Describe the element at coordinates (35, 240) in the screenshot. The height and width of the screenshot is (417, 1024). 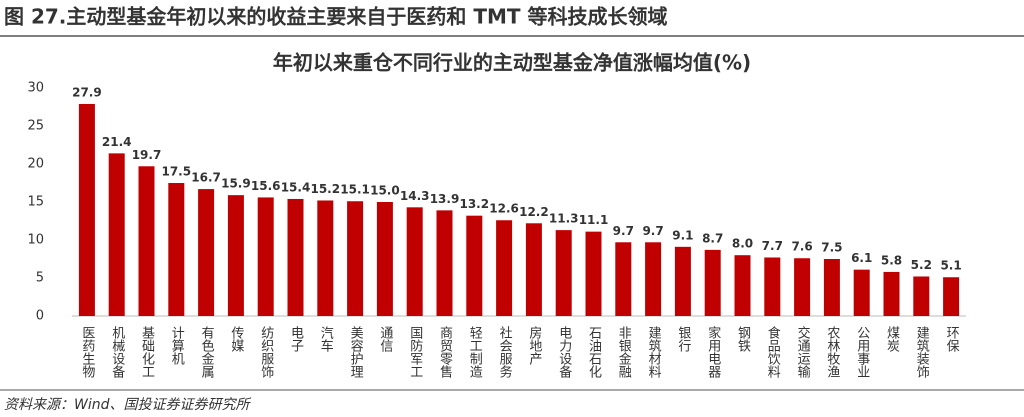
I see `y-tick-label: 10` at that location.